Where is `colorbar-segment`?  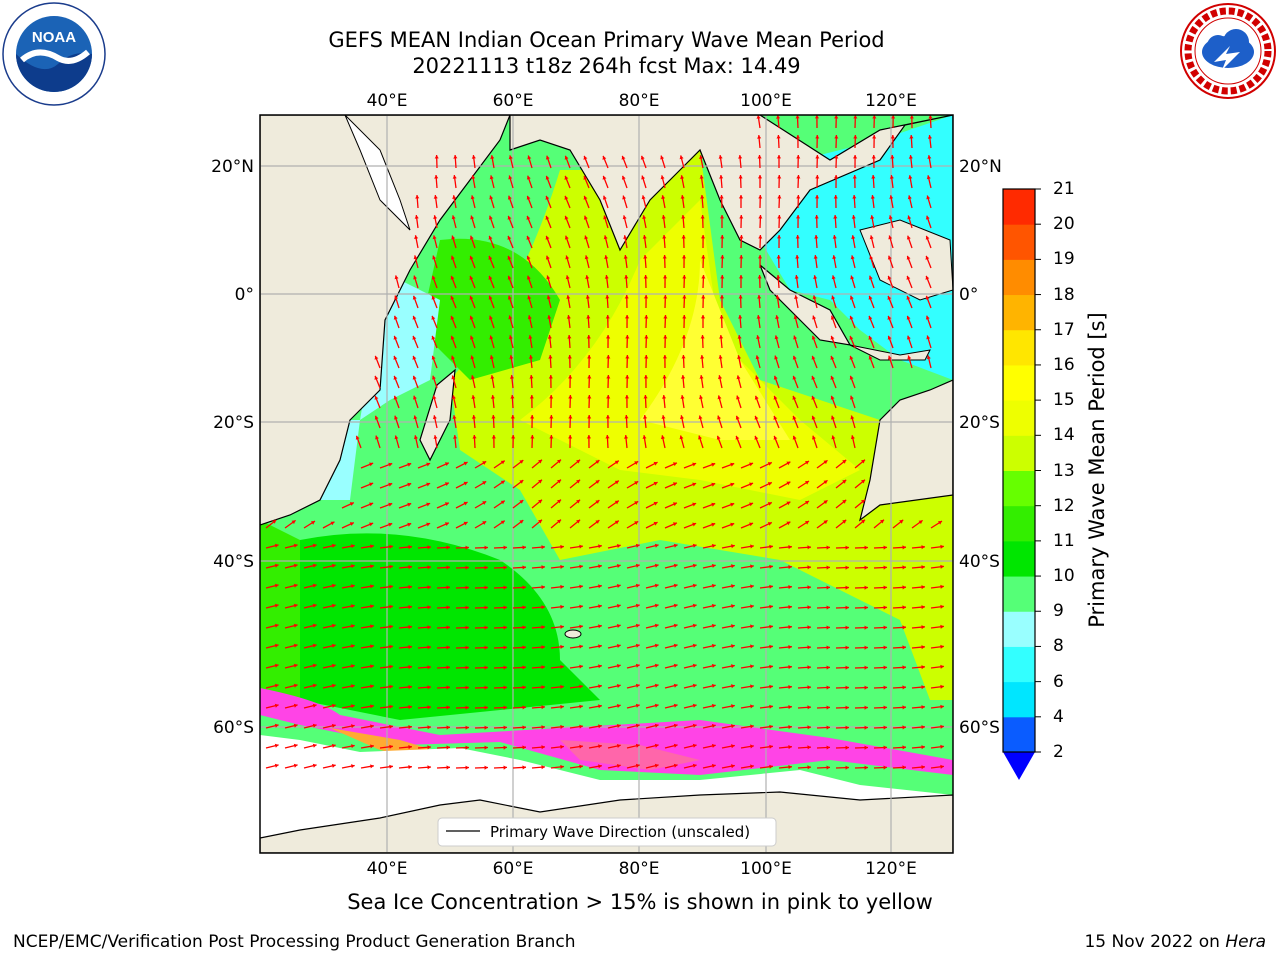 colorbar-segment is located at coordinates (1019, 664).